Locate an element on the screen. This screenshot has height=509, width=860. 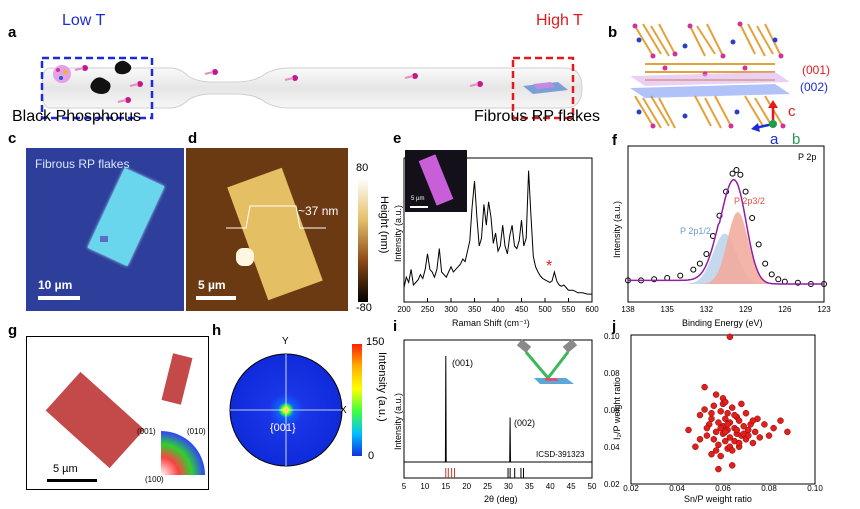
xps-fit-line is located at coordinates (726, 231).